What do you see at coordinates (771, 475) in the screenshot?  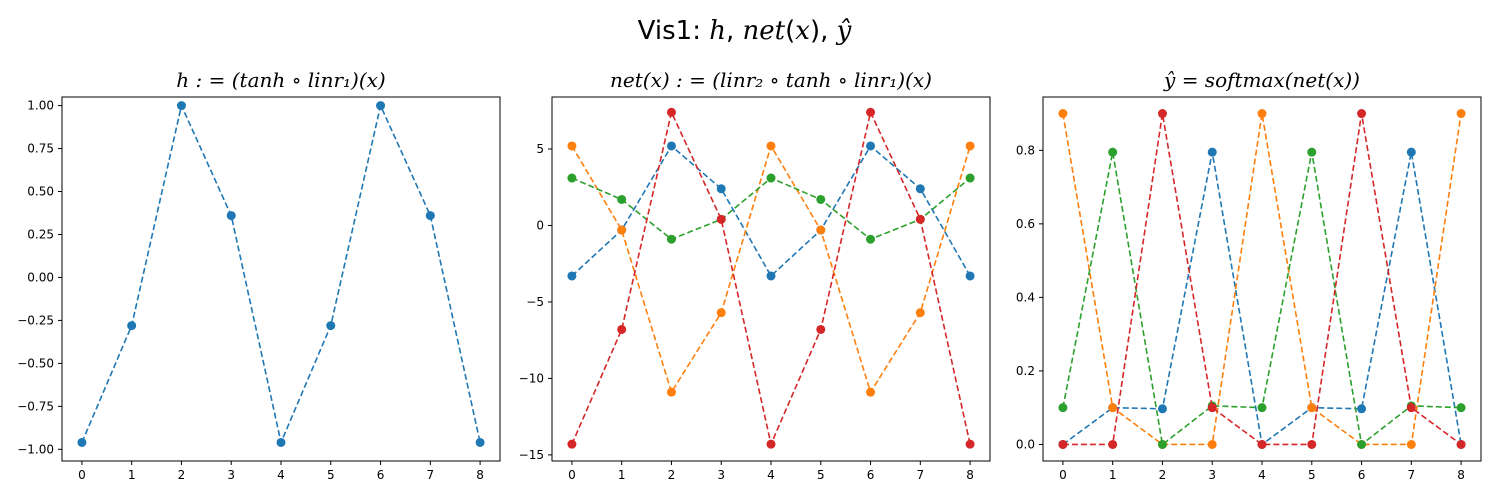 I see `x-tick-label: 4` at bounding box center [771, 475].